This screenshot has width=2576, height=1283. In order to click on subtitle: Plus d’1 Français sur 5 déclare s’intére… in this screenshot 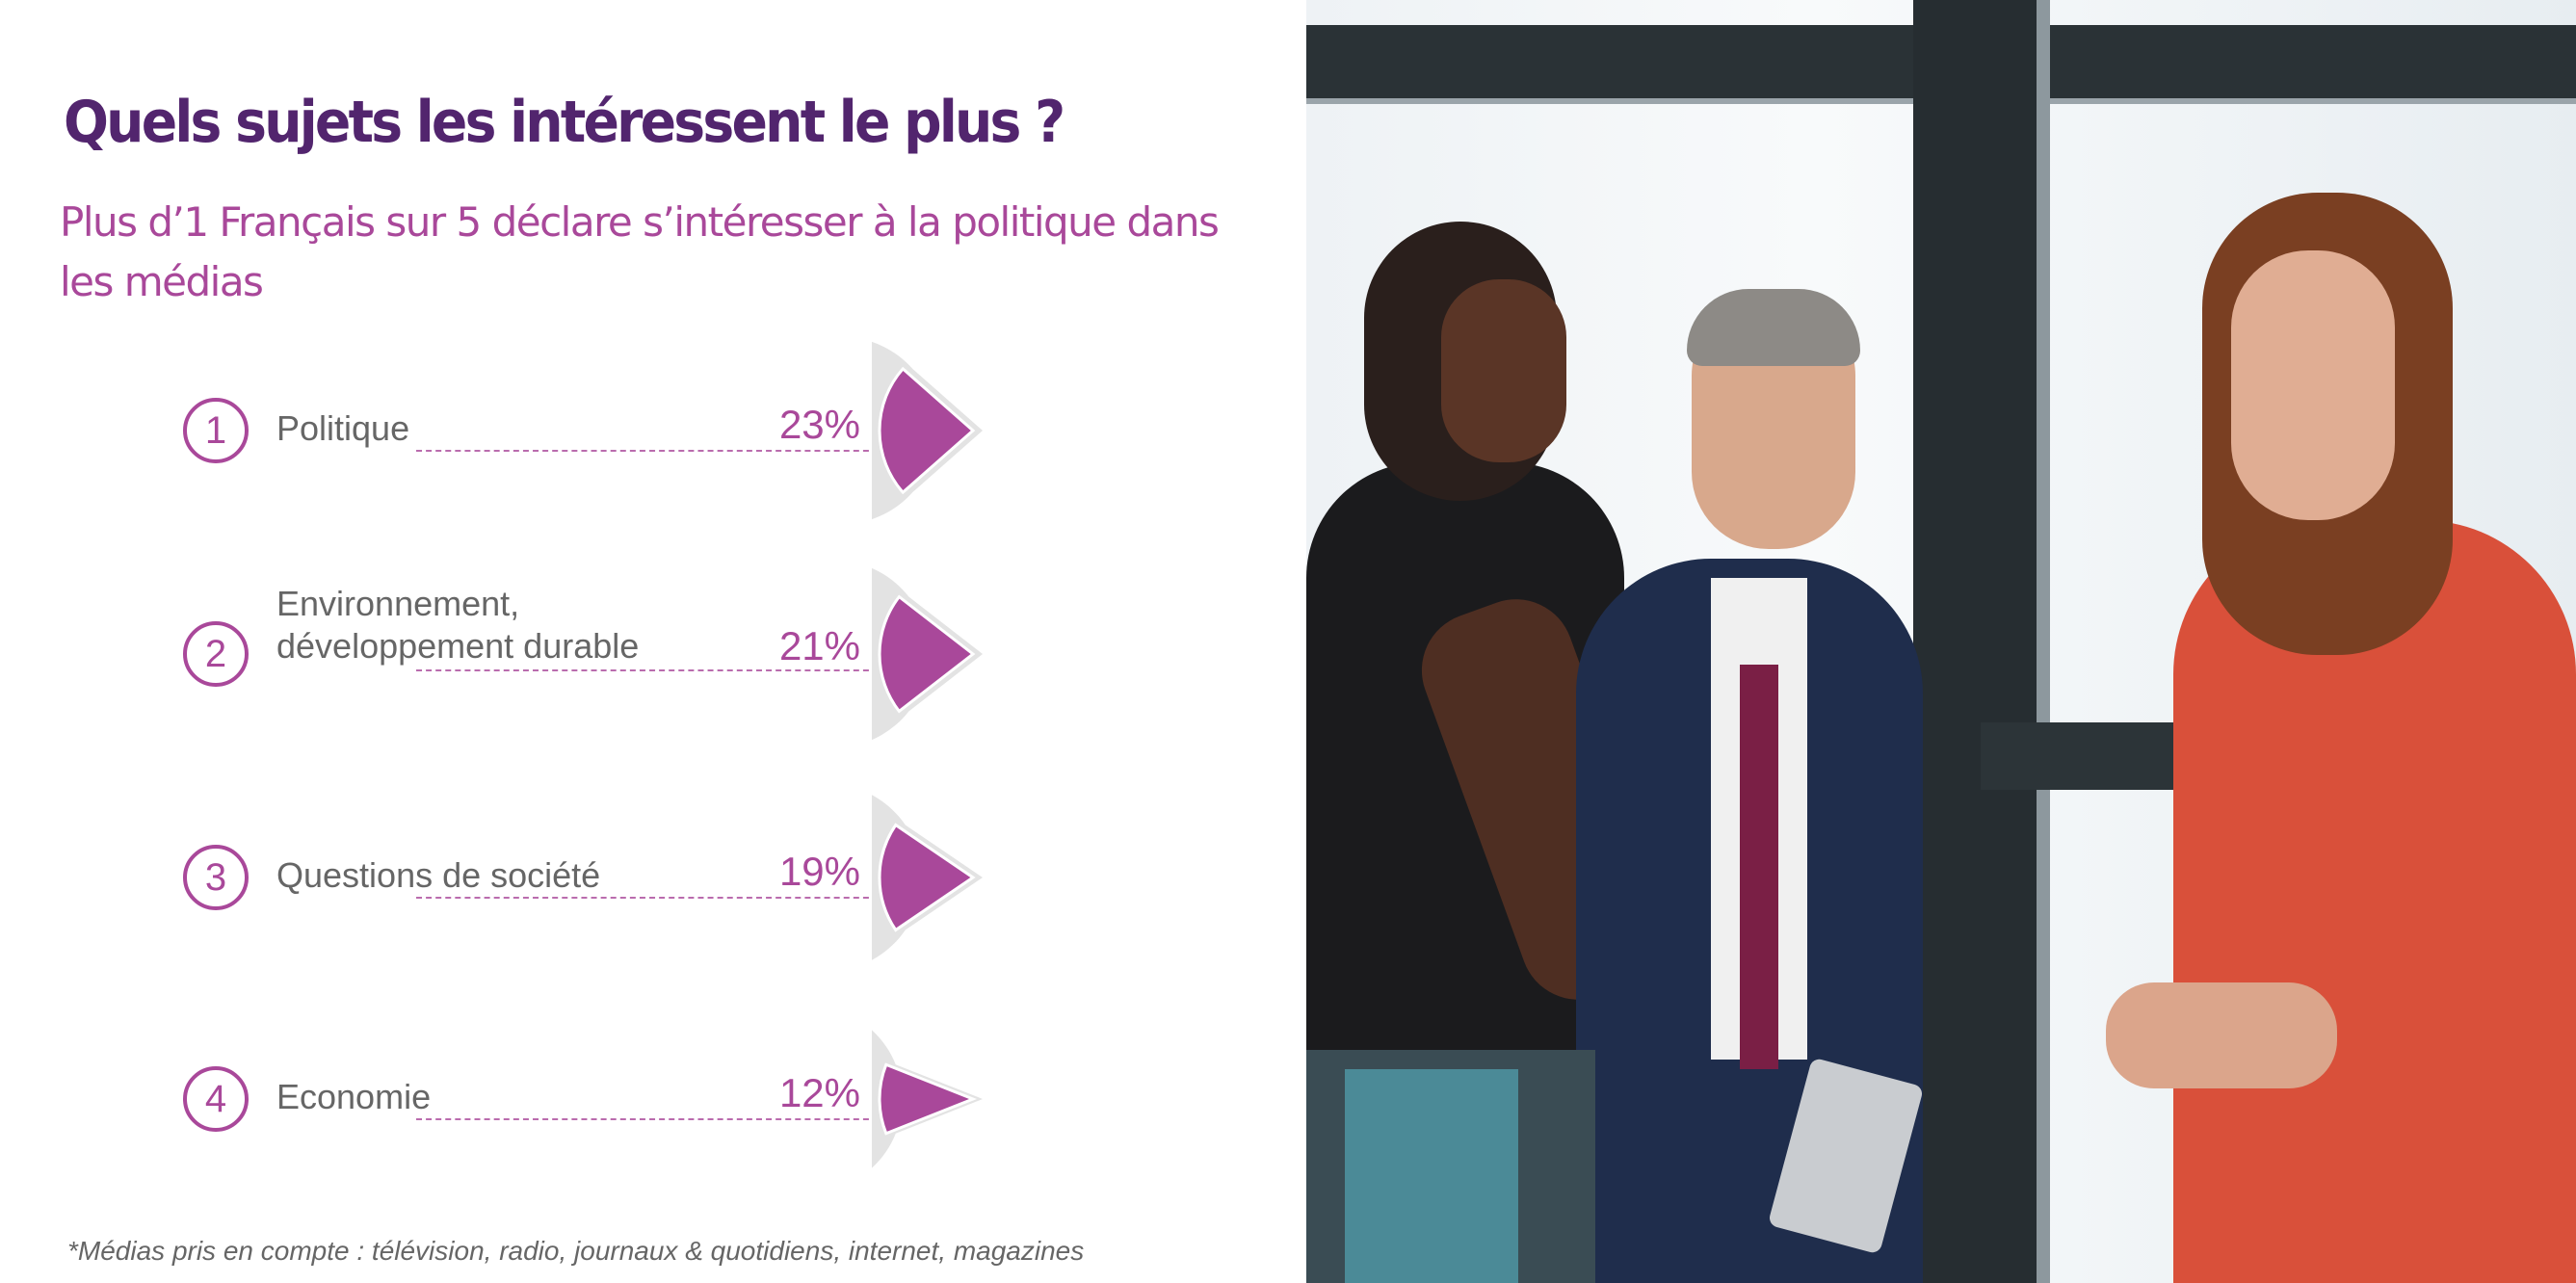, I will do `click(640, 251)`.